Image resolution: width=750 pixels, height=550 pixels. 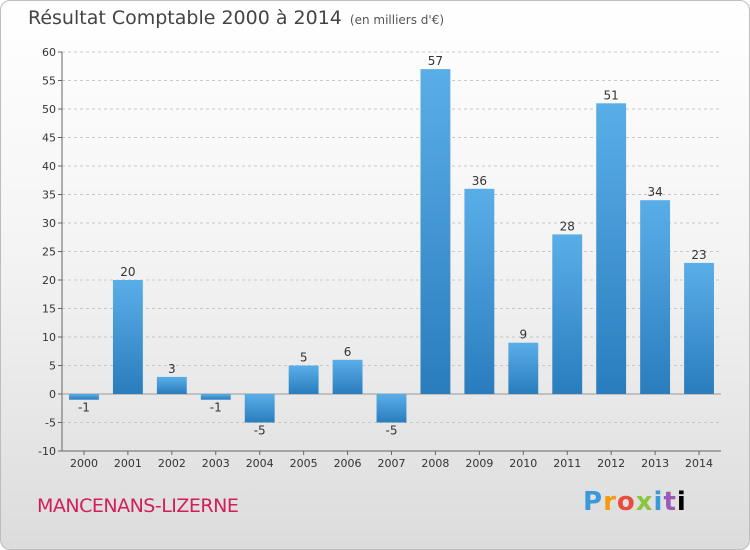 I want to click on x-tick-label: 2008, so click(x=435, y=463).